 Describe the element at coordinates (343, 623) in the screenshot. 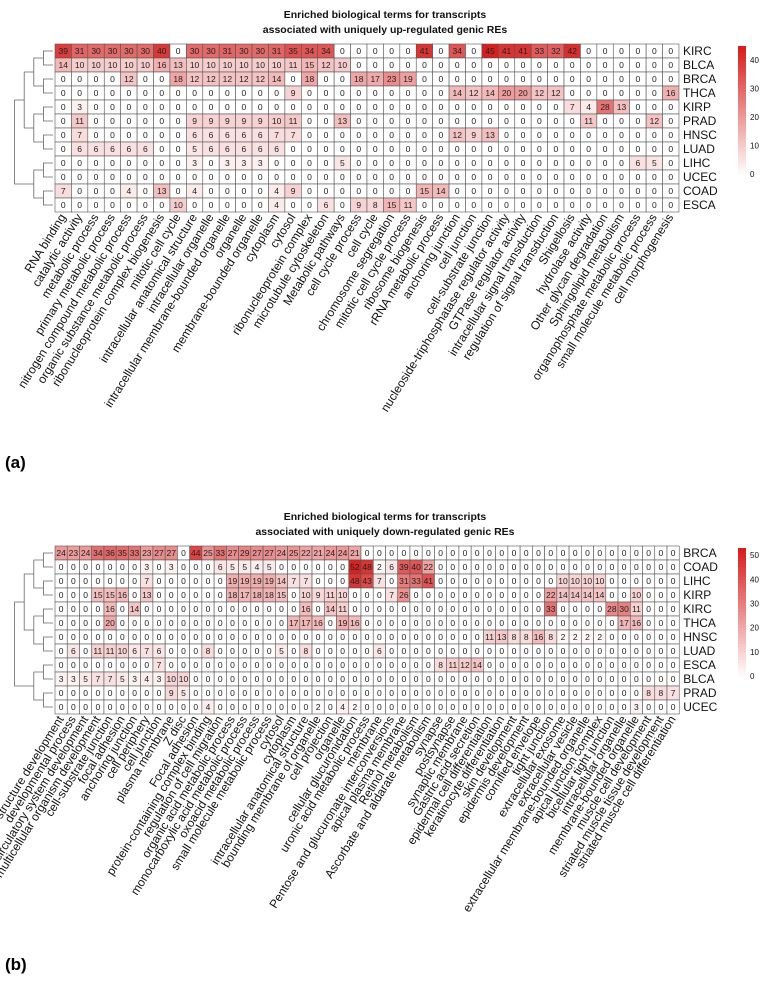

I see `cell-value: 19` at that location.